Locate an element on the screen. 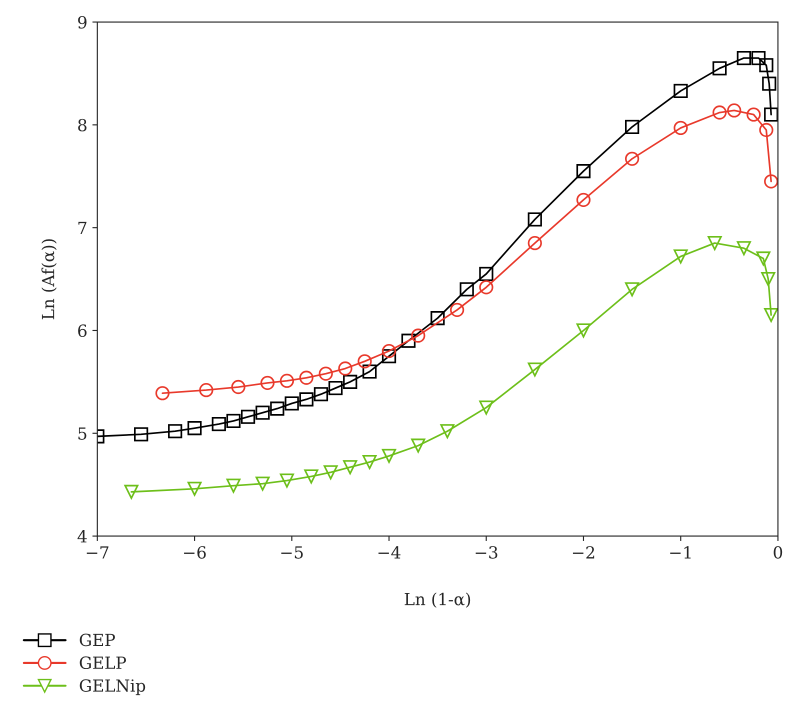  legend-label: GELP is located at coordinates (103, 663).